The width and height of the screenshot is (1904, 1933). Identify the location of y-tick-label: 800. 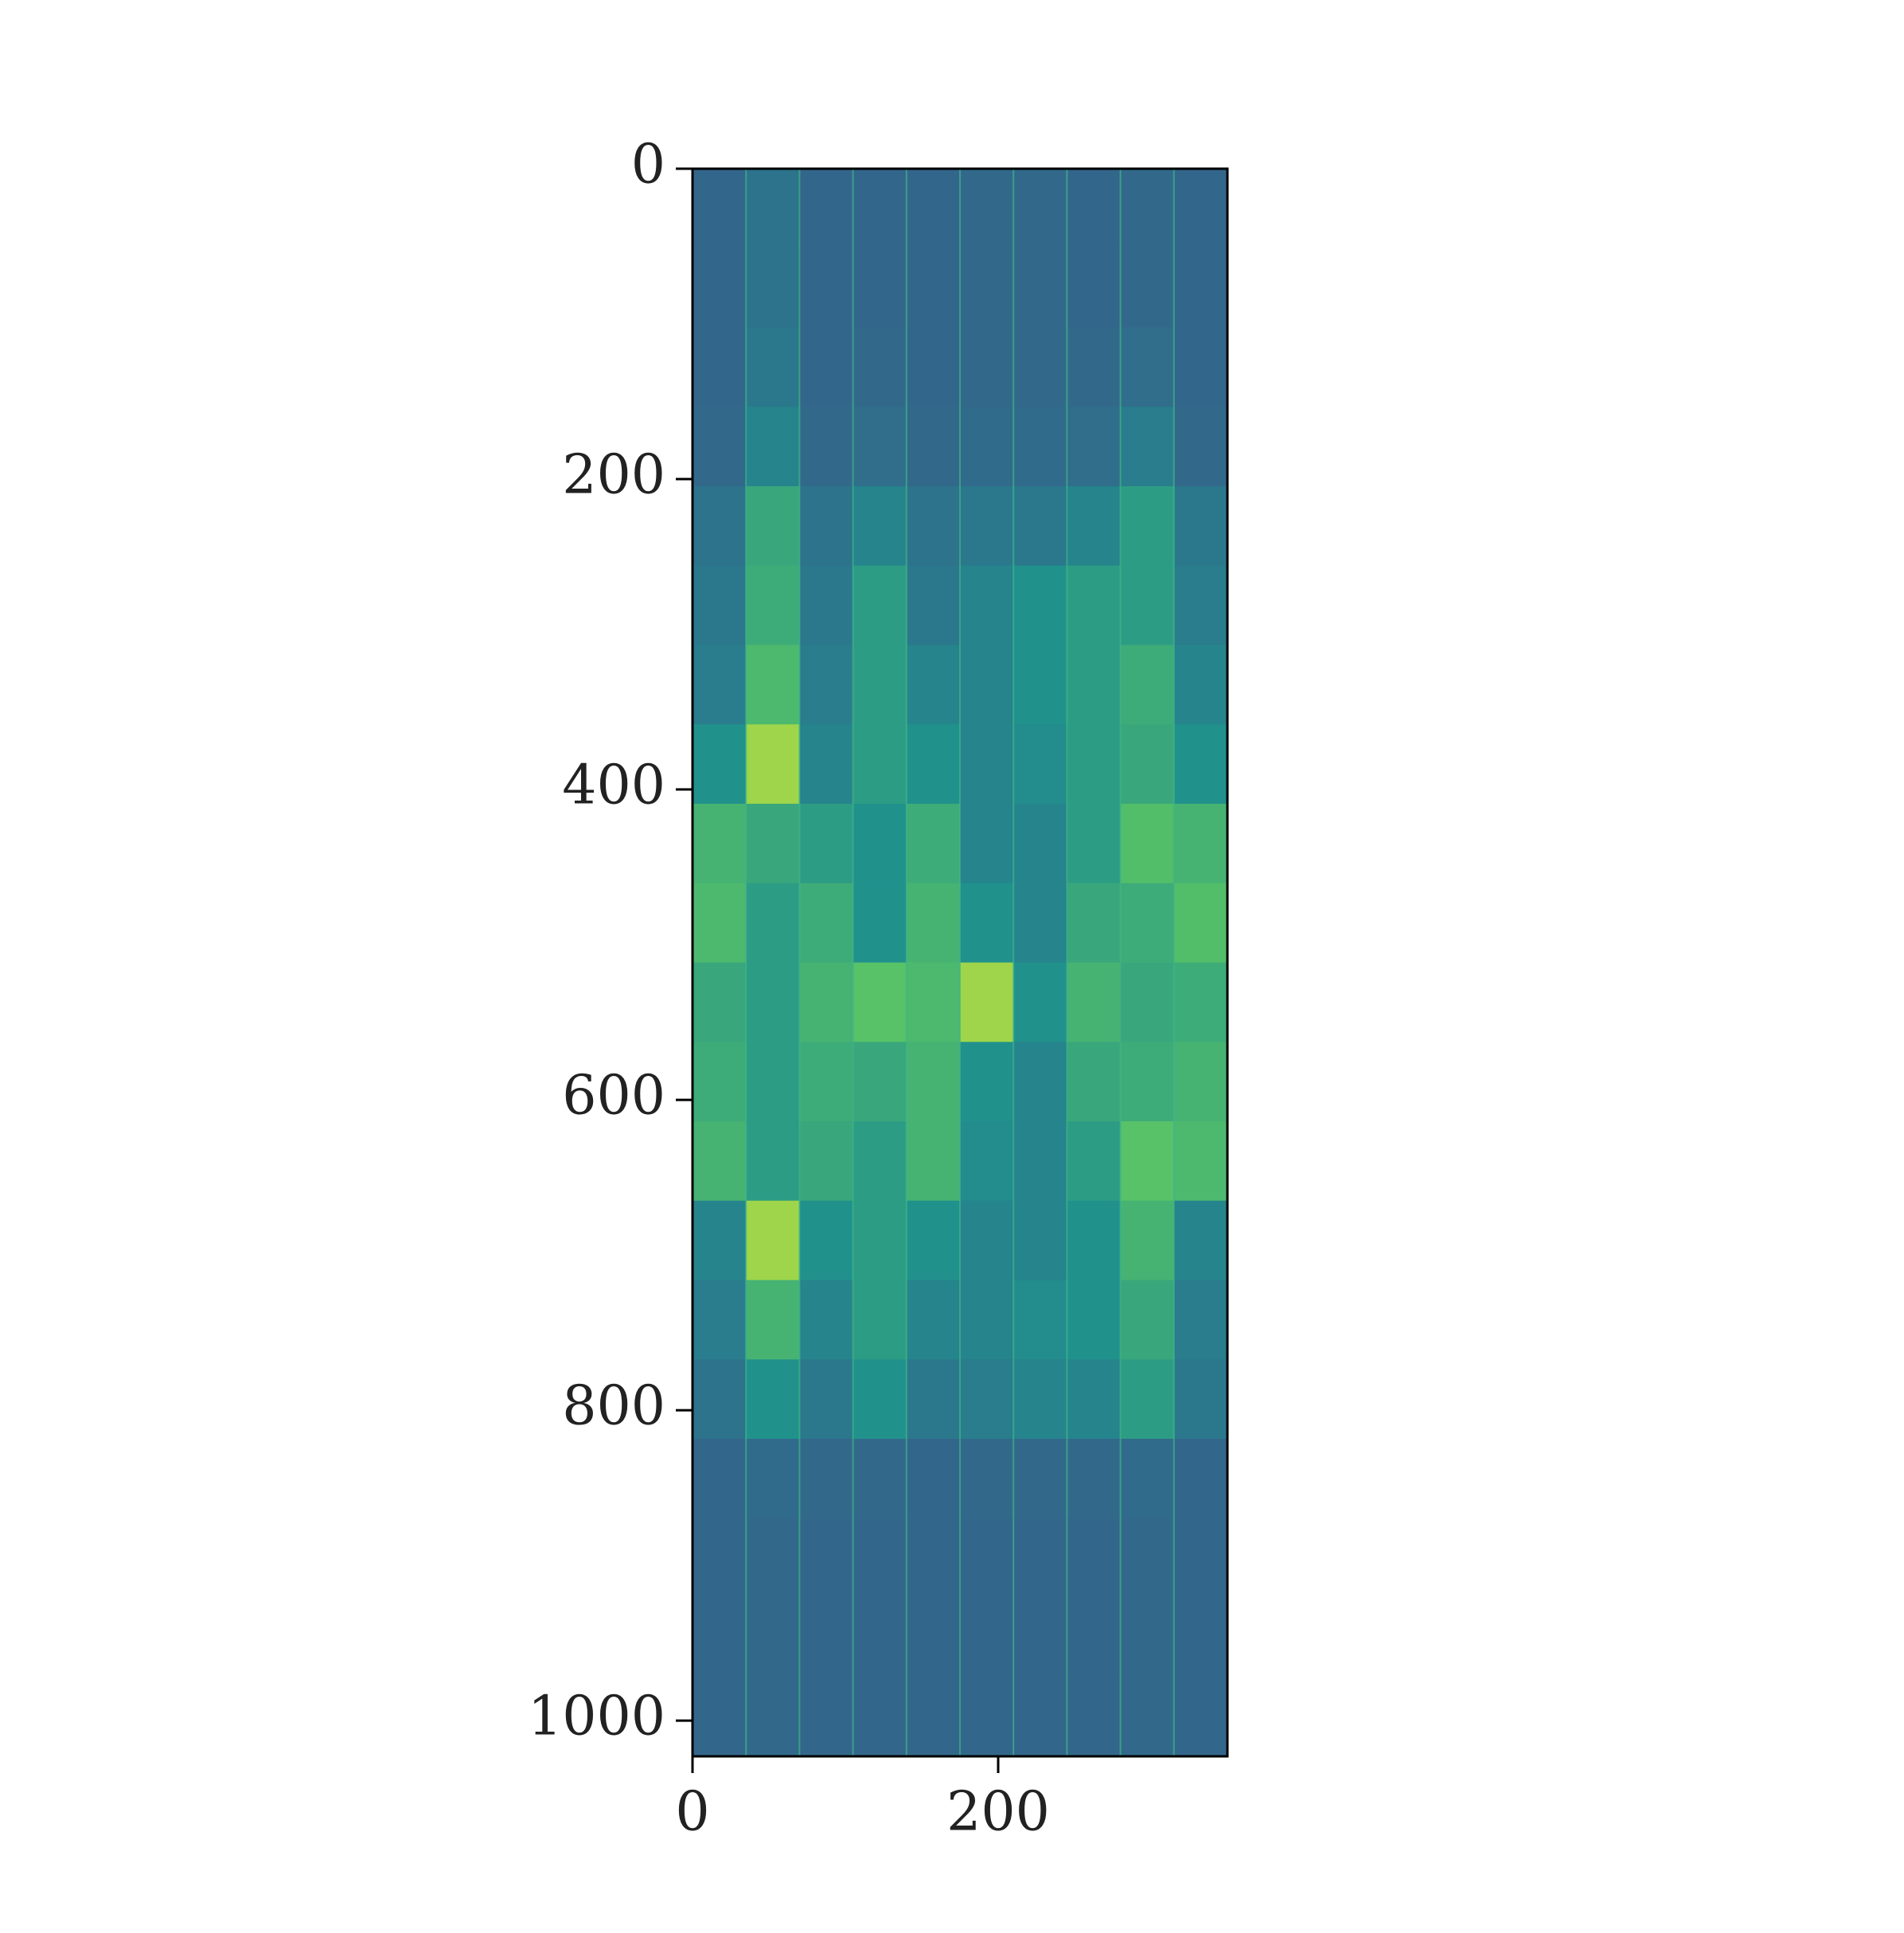
(613, 1407).